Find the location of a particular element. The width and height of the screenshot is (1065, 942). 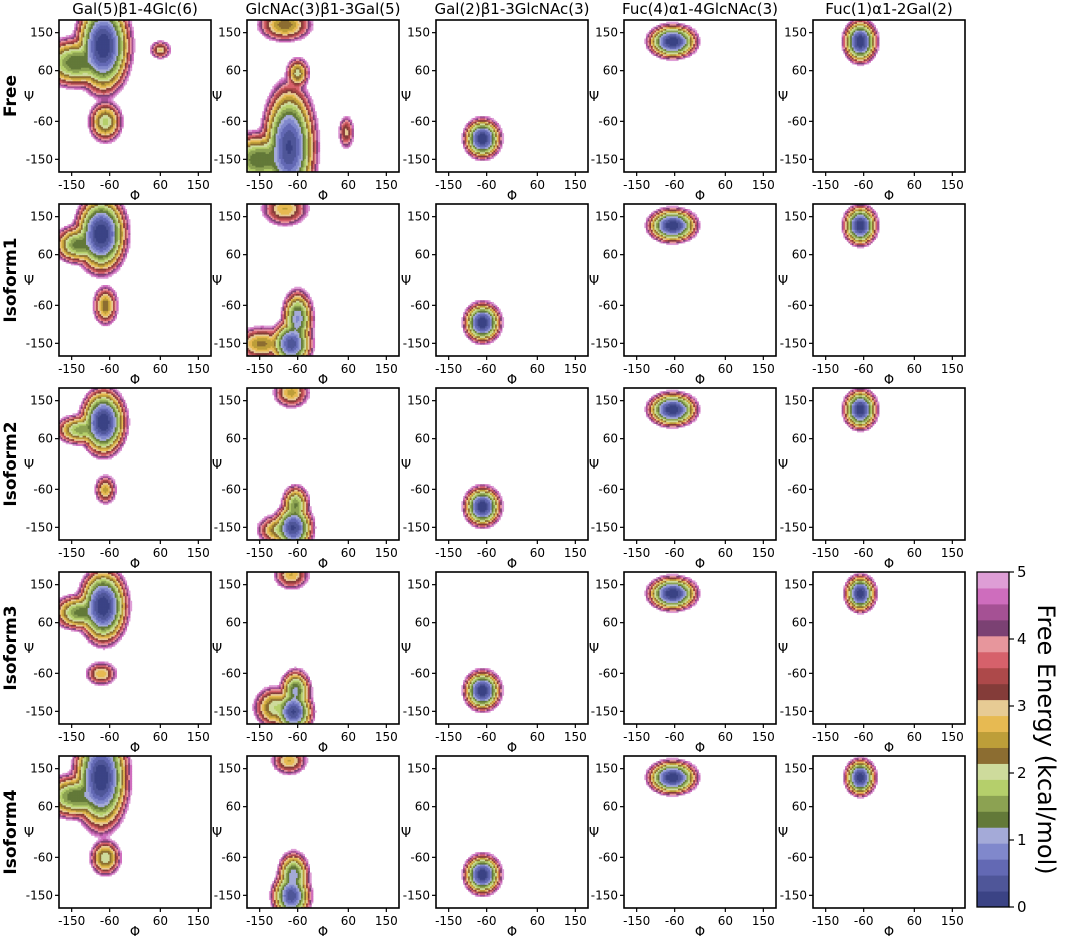

row-label: Free is located at coordinates (11, 96).